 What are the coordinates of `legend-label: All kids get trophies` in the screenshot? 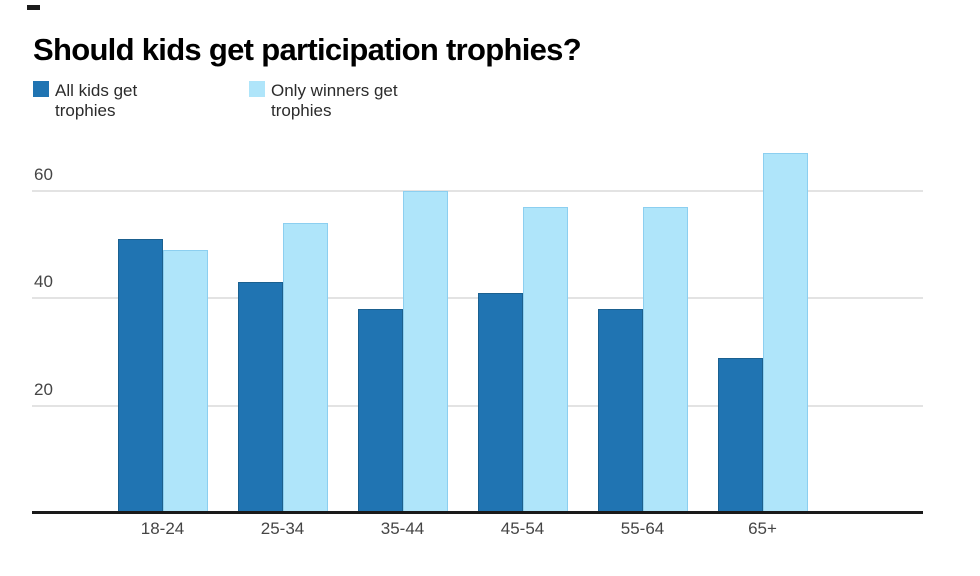 It's located at (96, 100).